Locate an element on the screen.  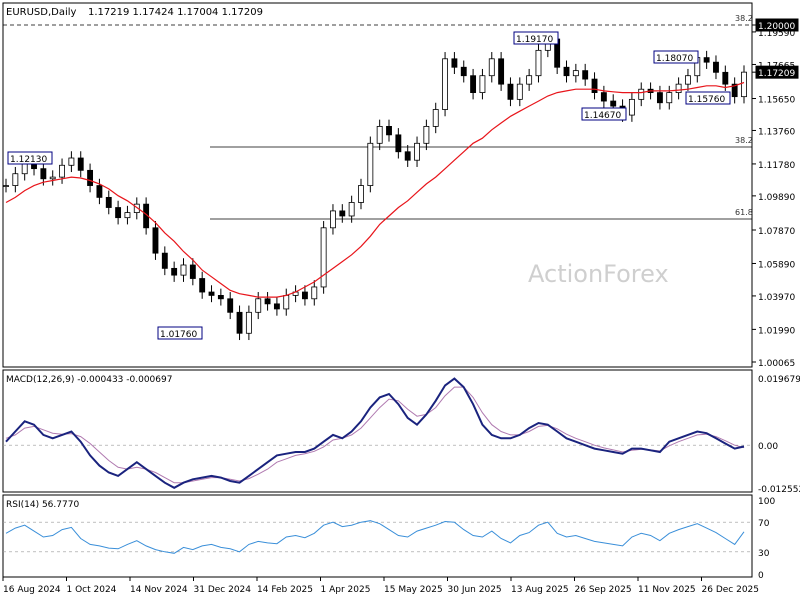
macd-tick-label: 0.019679 is located at coordinates (779, 380).